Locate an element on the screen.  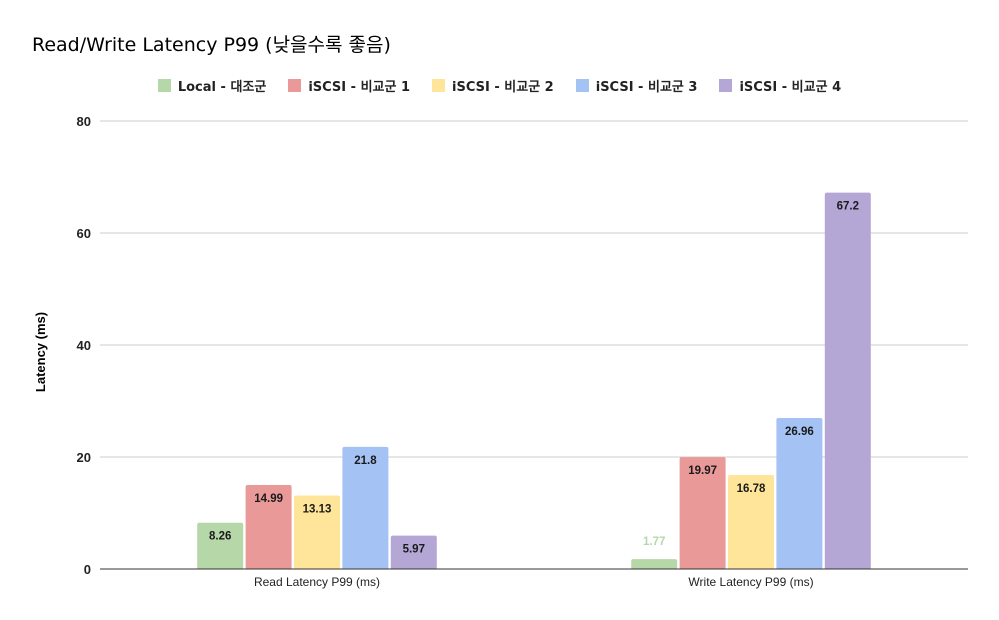
legend-item: iSCSI - 비교군 2 is located at coordinates (493, 85).